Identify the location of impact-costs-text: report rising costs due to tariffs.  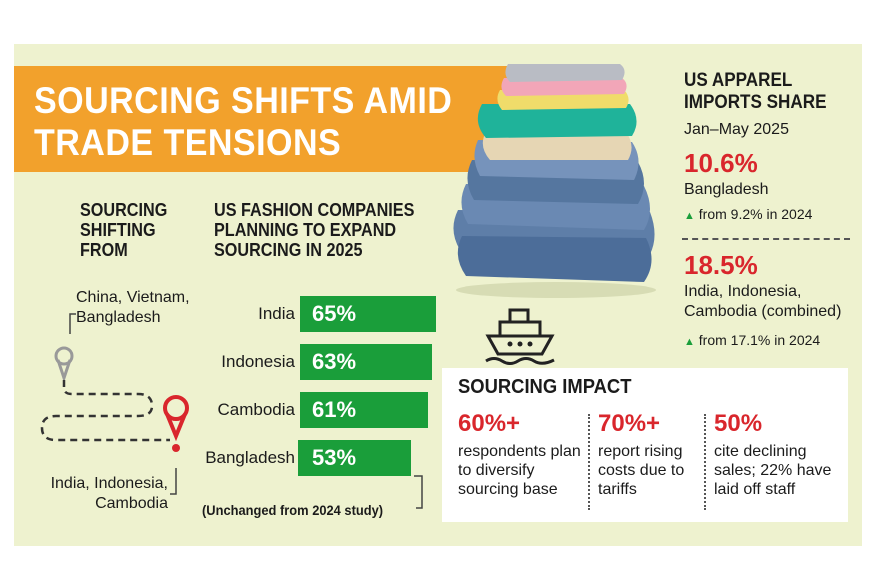
(641, 470).